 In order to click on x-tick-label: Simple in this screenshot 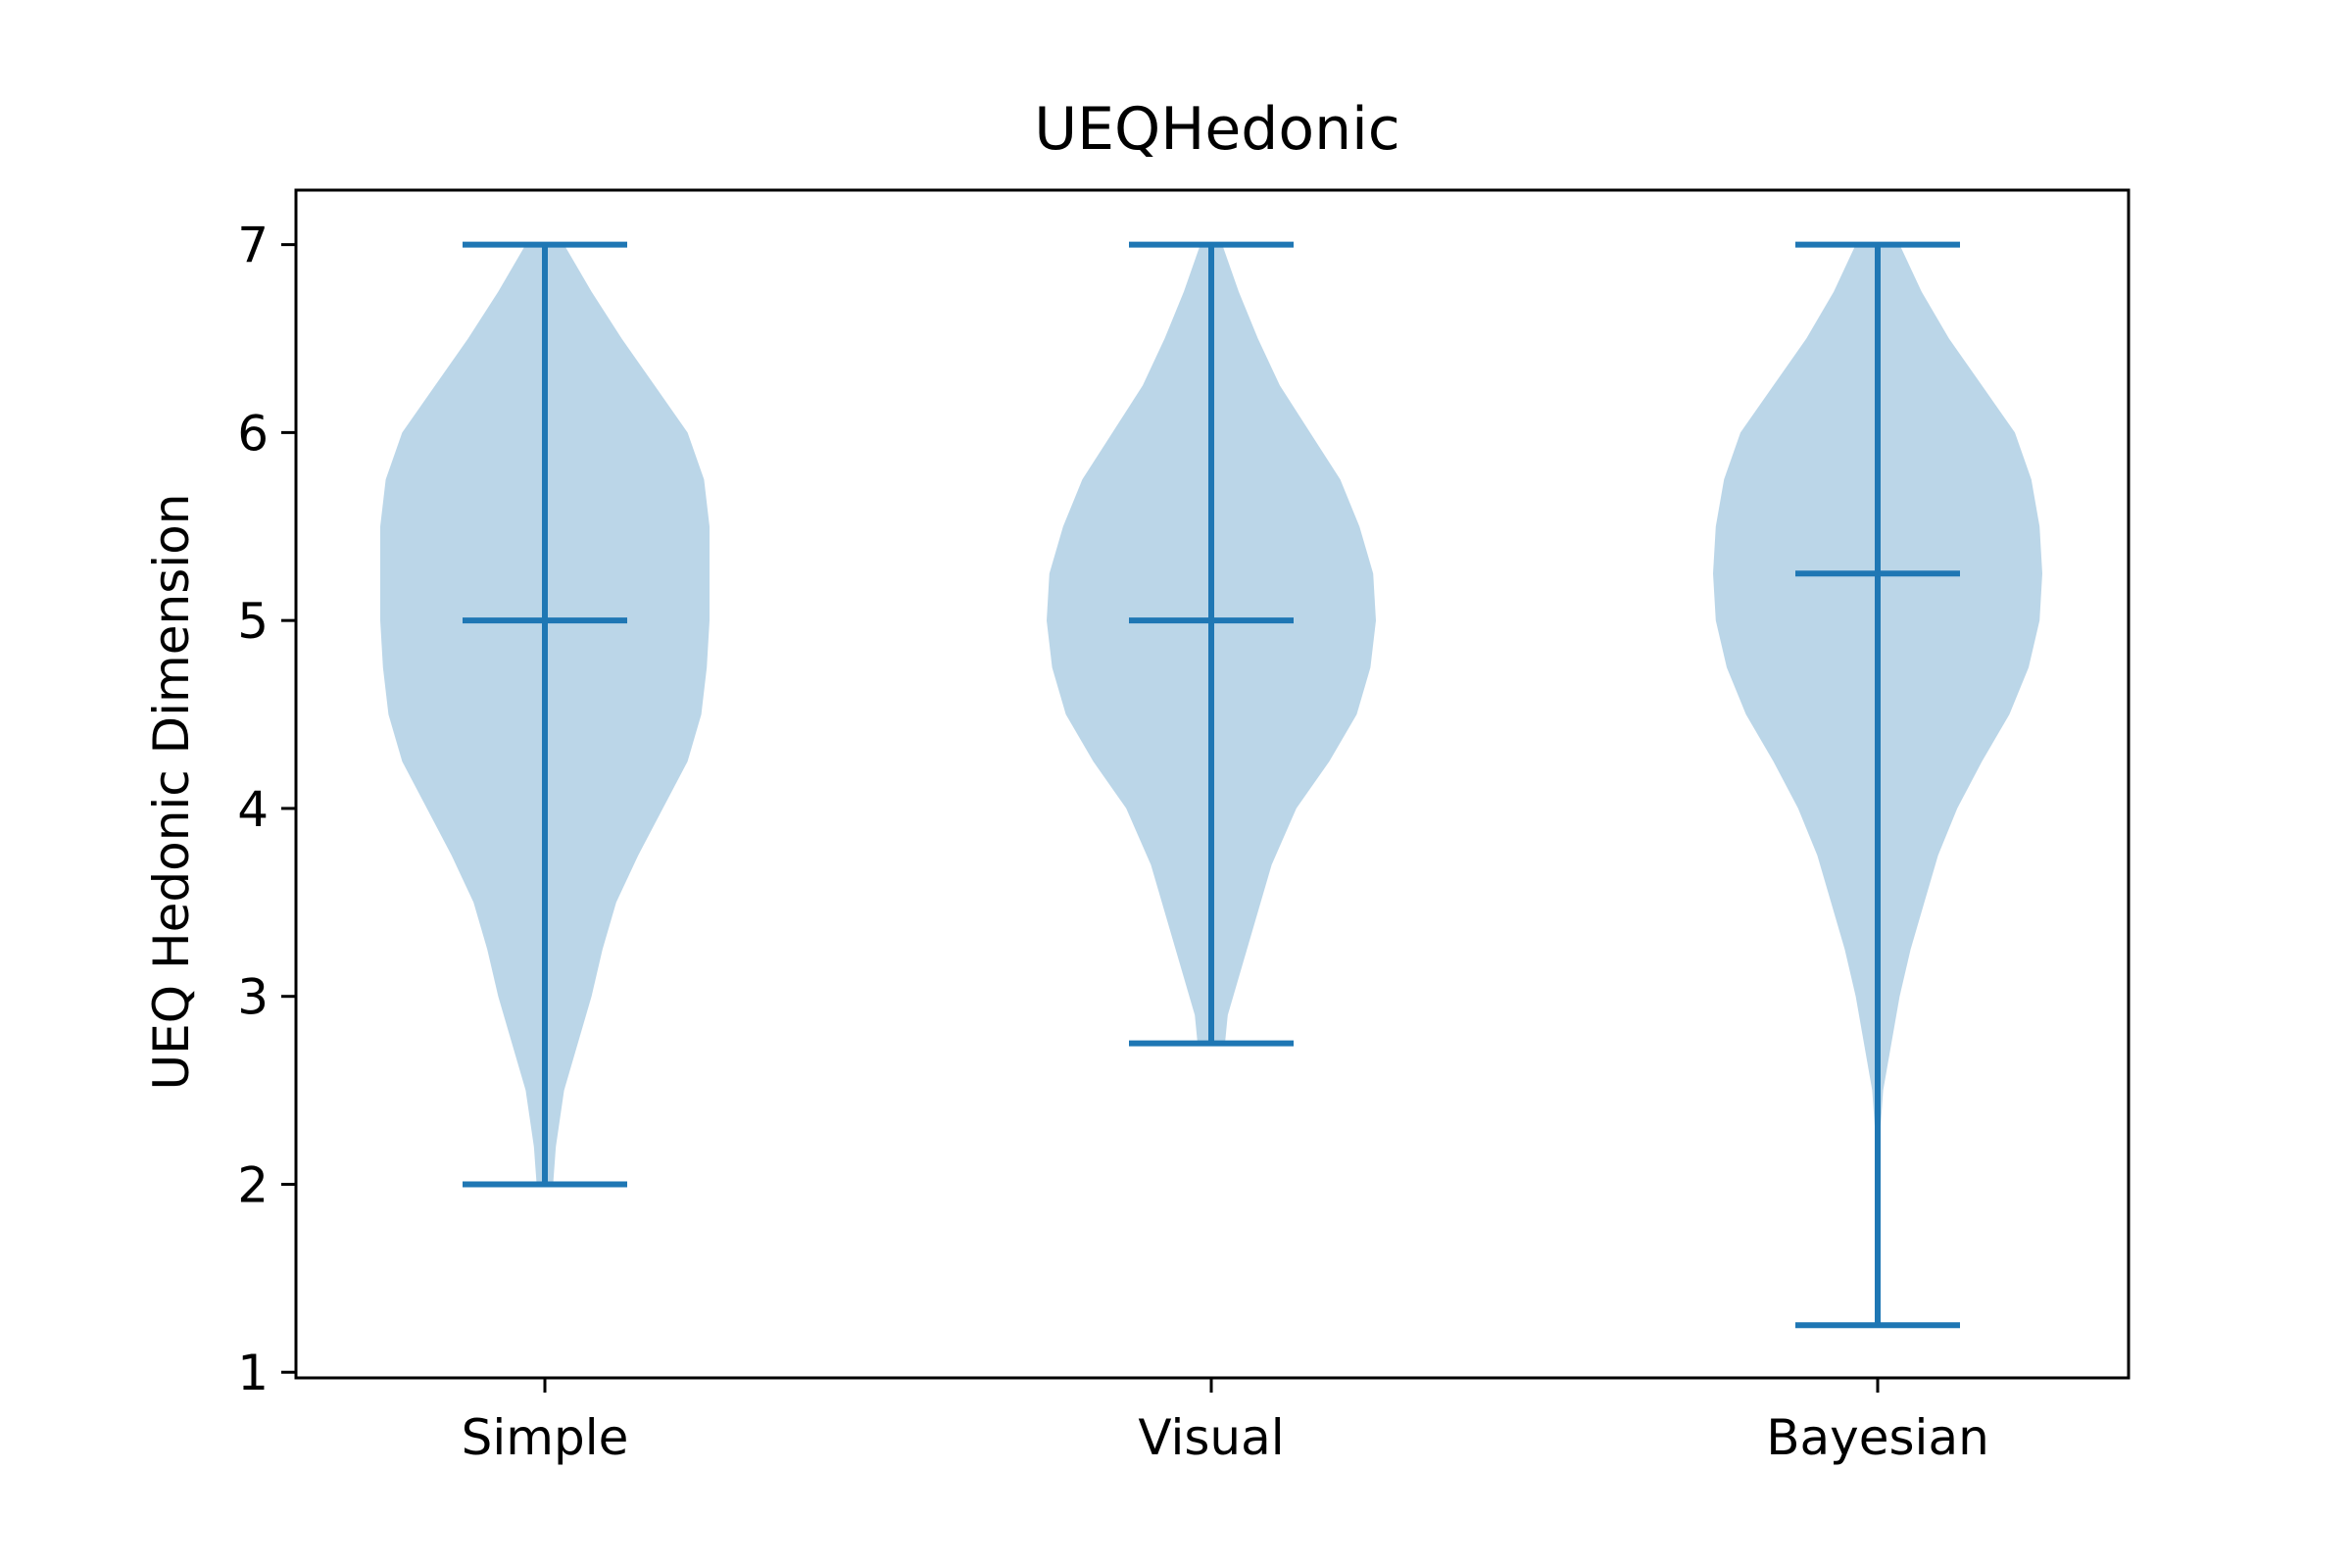, I will do `click(545, 1437)`.